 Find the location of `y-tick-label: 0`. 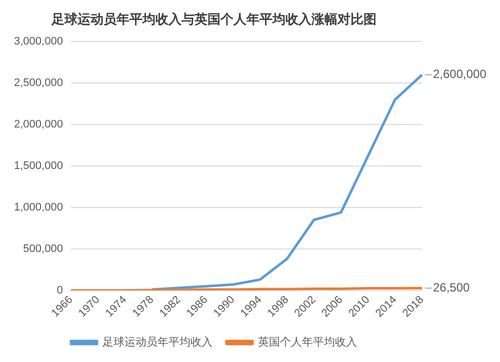

y-tick-label: 0 is located at coordinates (59, 290).